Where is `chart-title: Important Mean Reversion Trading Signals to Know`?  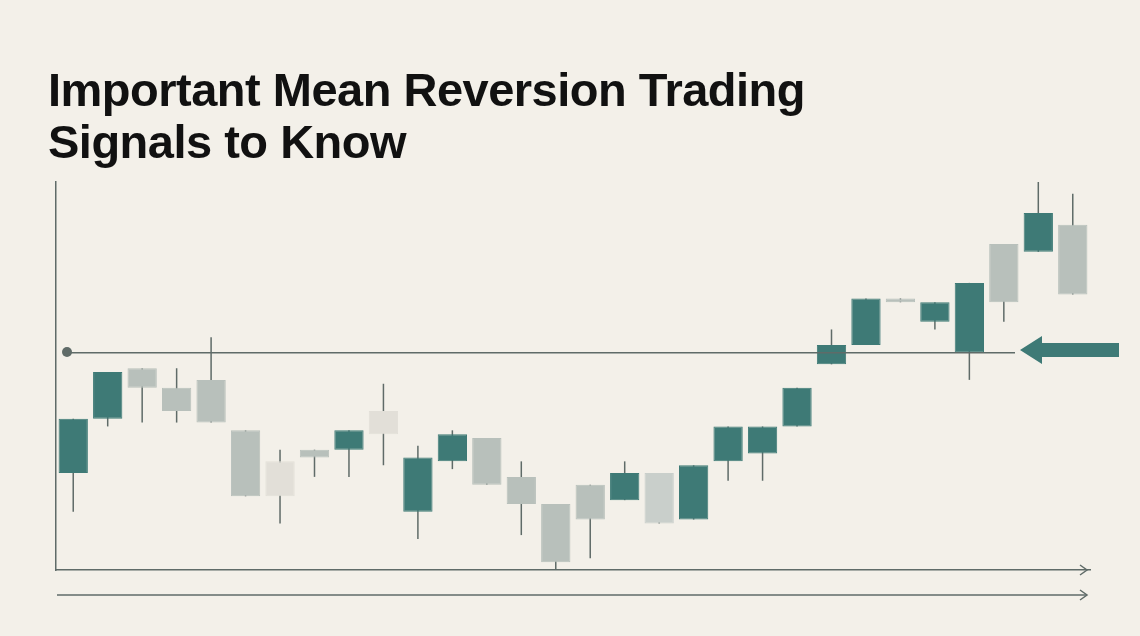
chart-title: Important Mean Reversion Trading Signals to Know is located at coordinates (427, 115).